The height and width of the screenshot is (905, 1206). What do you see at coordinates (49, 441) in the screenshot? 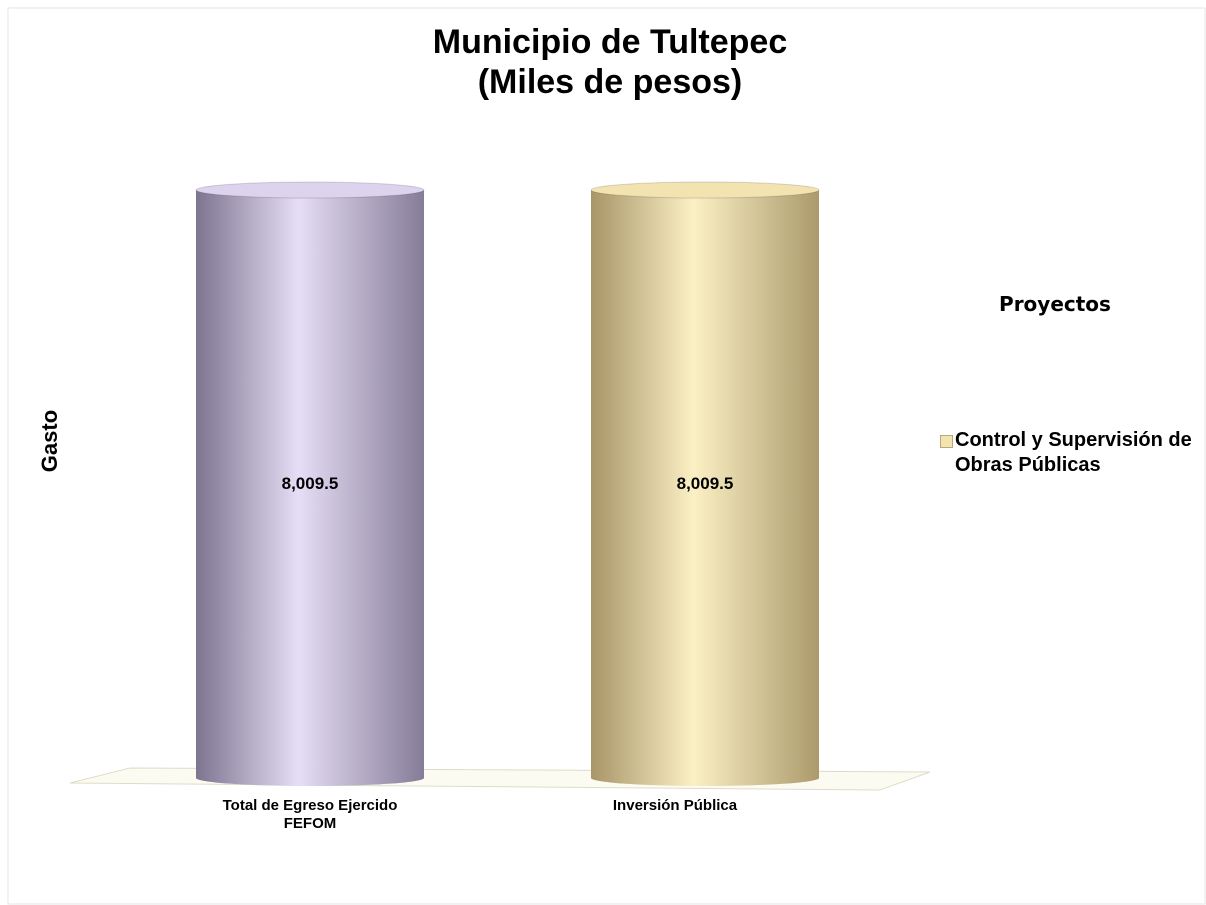
I see `y-axis-label: Gasto` at bounding box center [49, 441].